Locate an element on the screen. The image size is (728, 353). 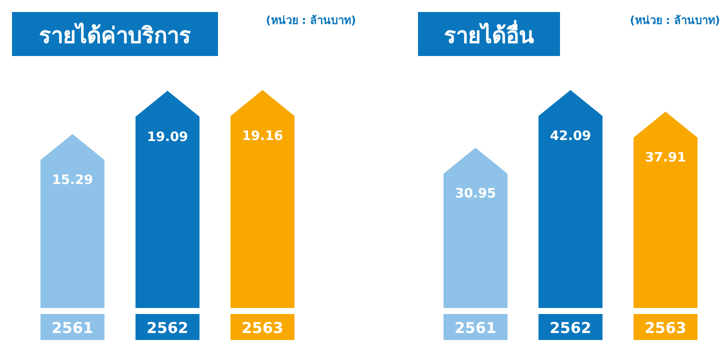
data-label: 15.29 is located at coordinates (73, 180).